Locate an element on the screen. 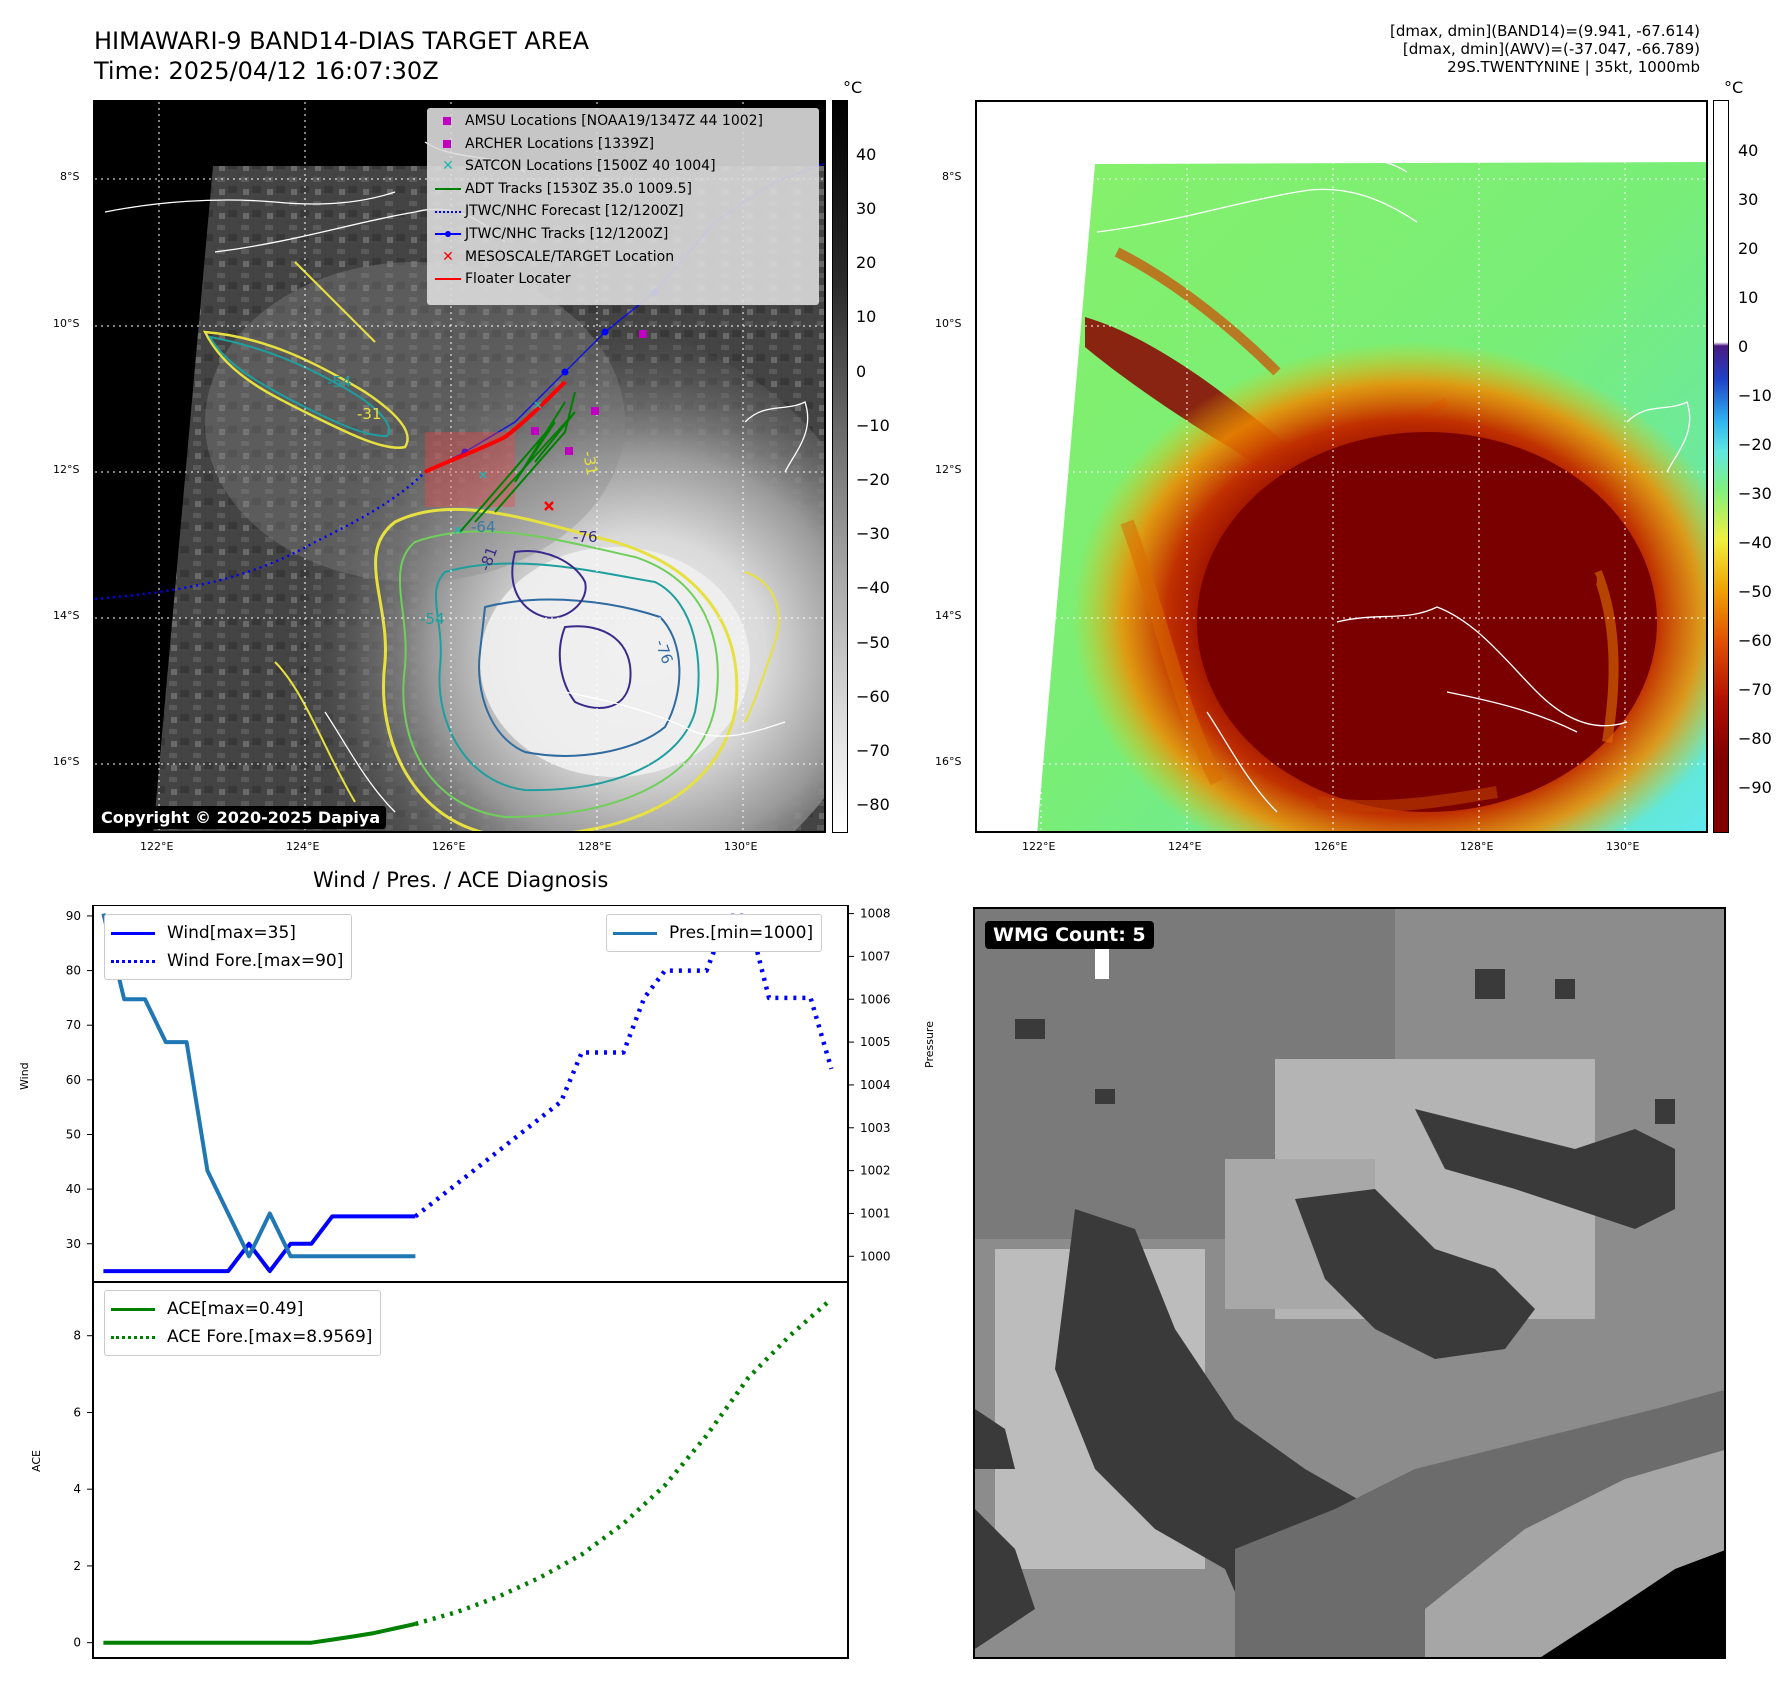  info-band14: [dmax, dmin](BAND14)=(9.941, -67.614) is located at coordinates (1544, 31).